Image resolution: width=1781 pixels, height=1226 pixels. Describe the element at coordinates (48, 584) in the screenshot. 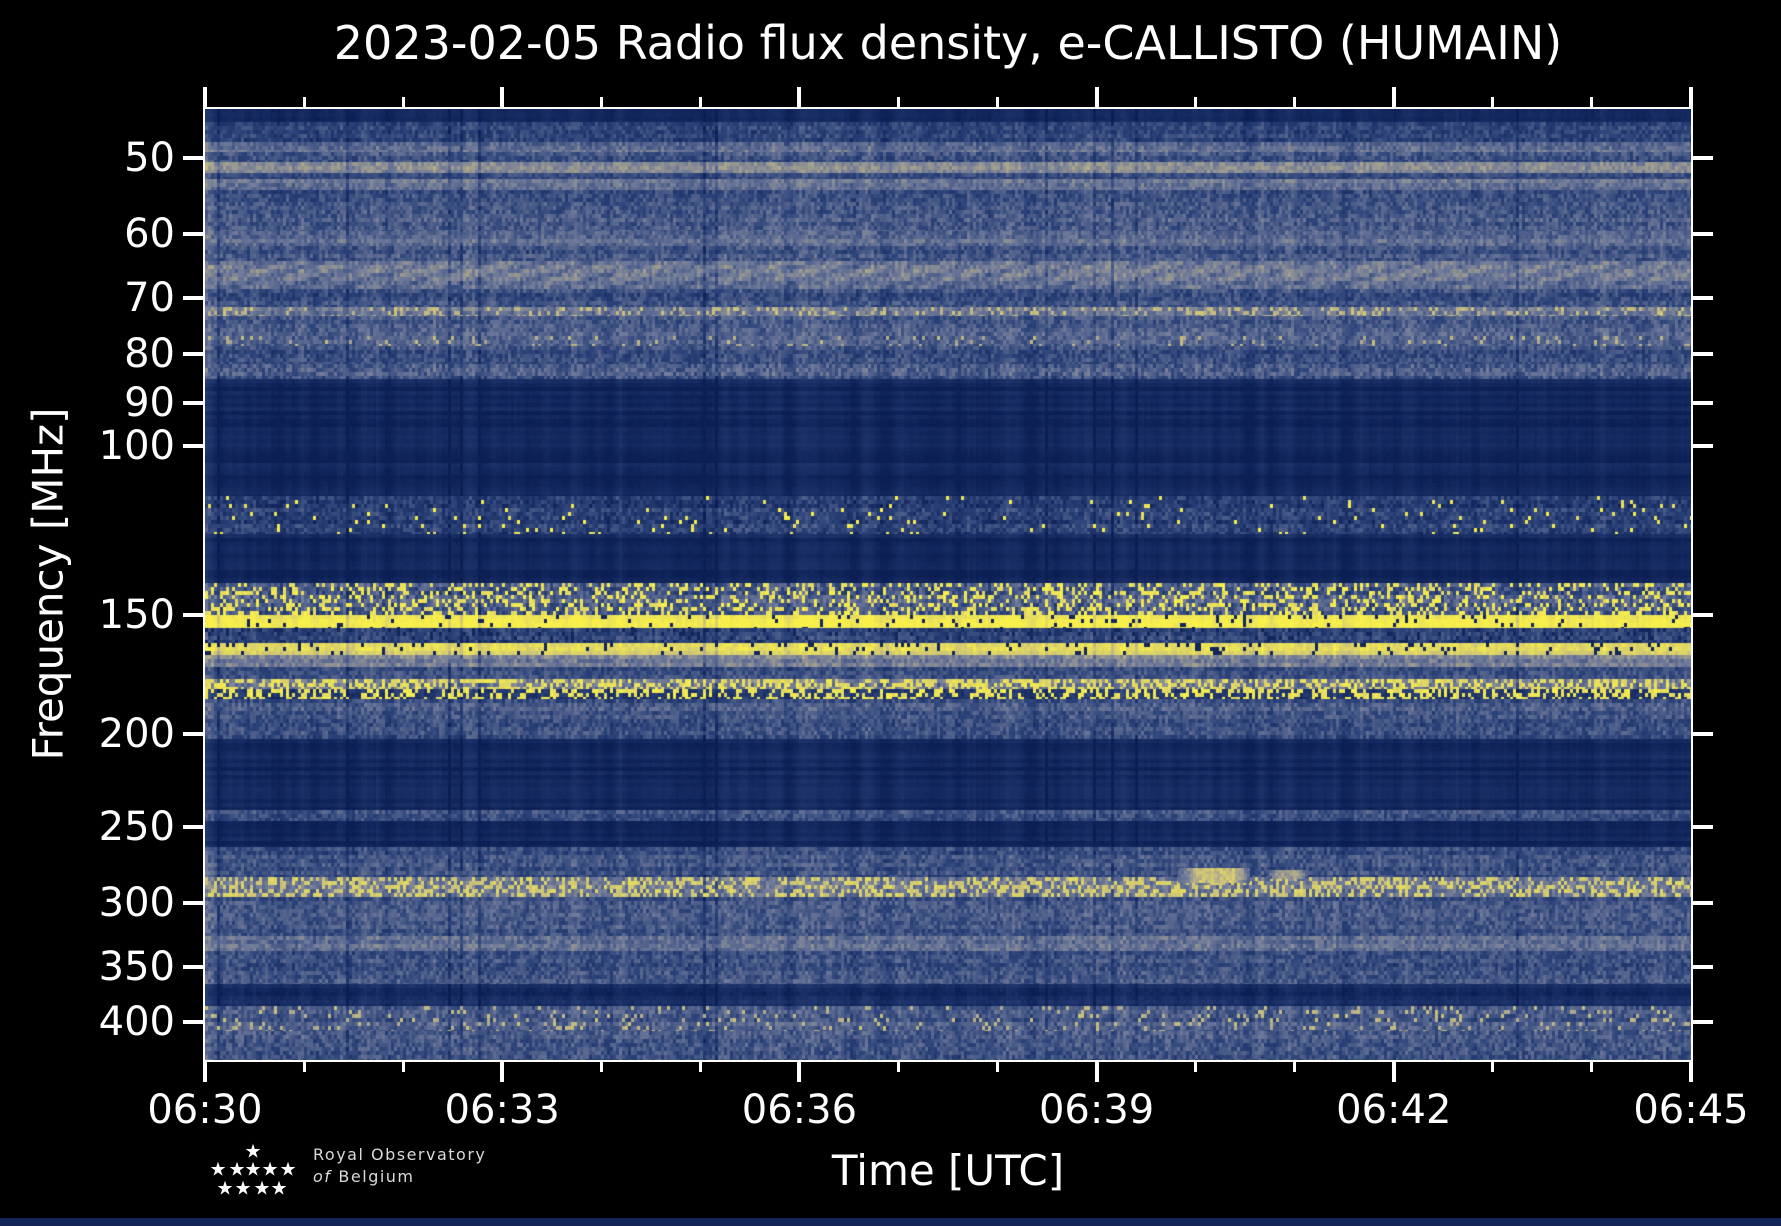

I see `y-axis-label: Frequency [MHz]` at that location.